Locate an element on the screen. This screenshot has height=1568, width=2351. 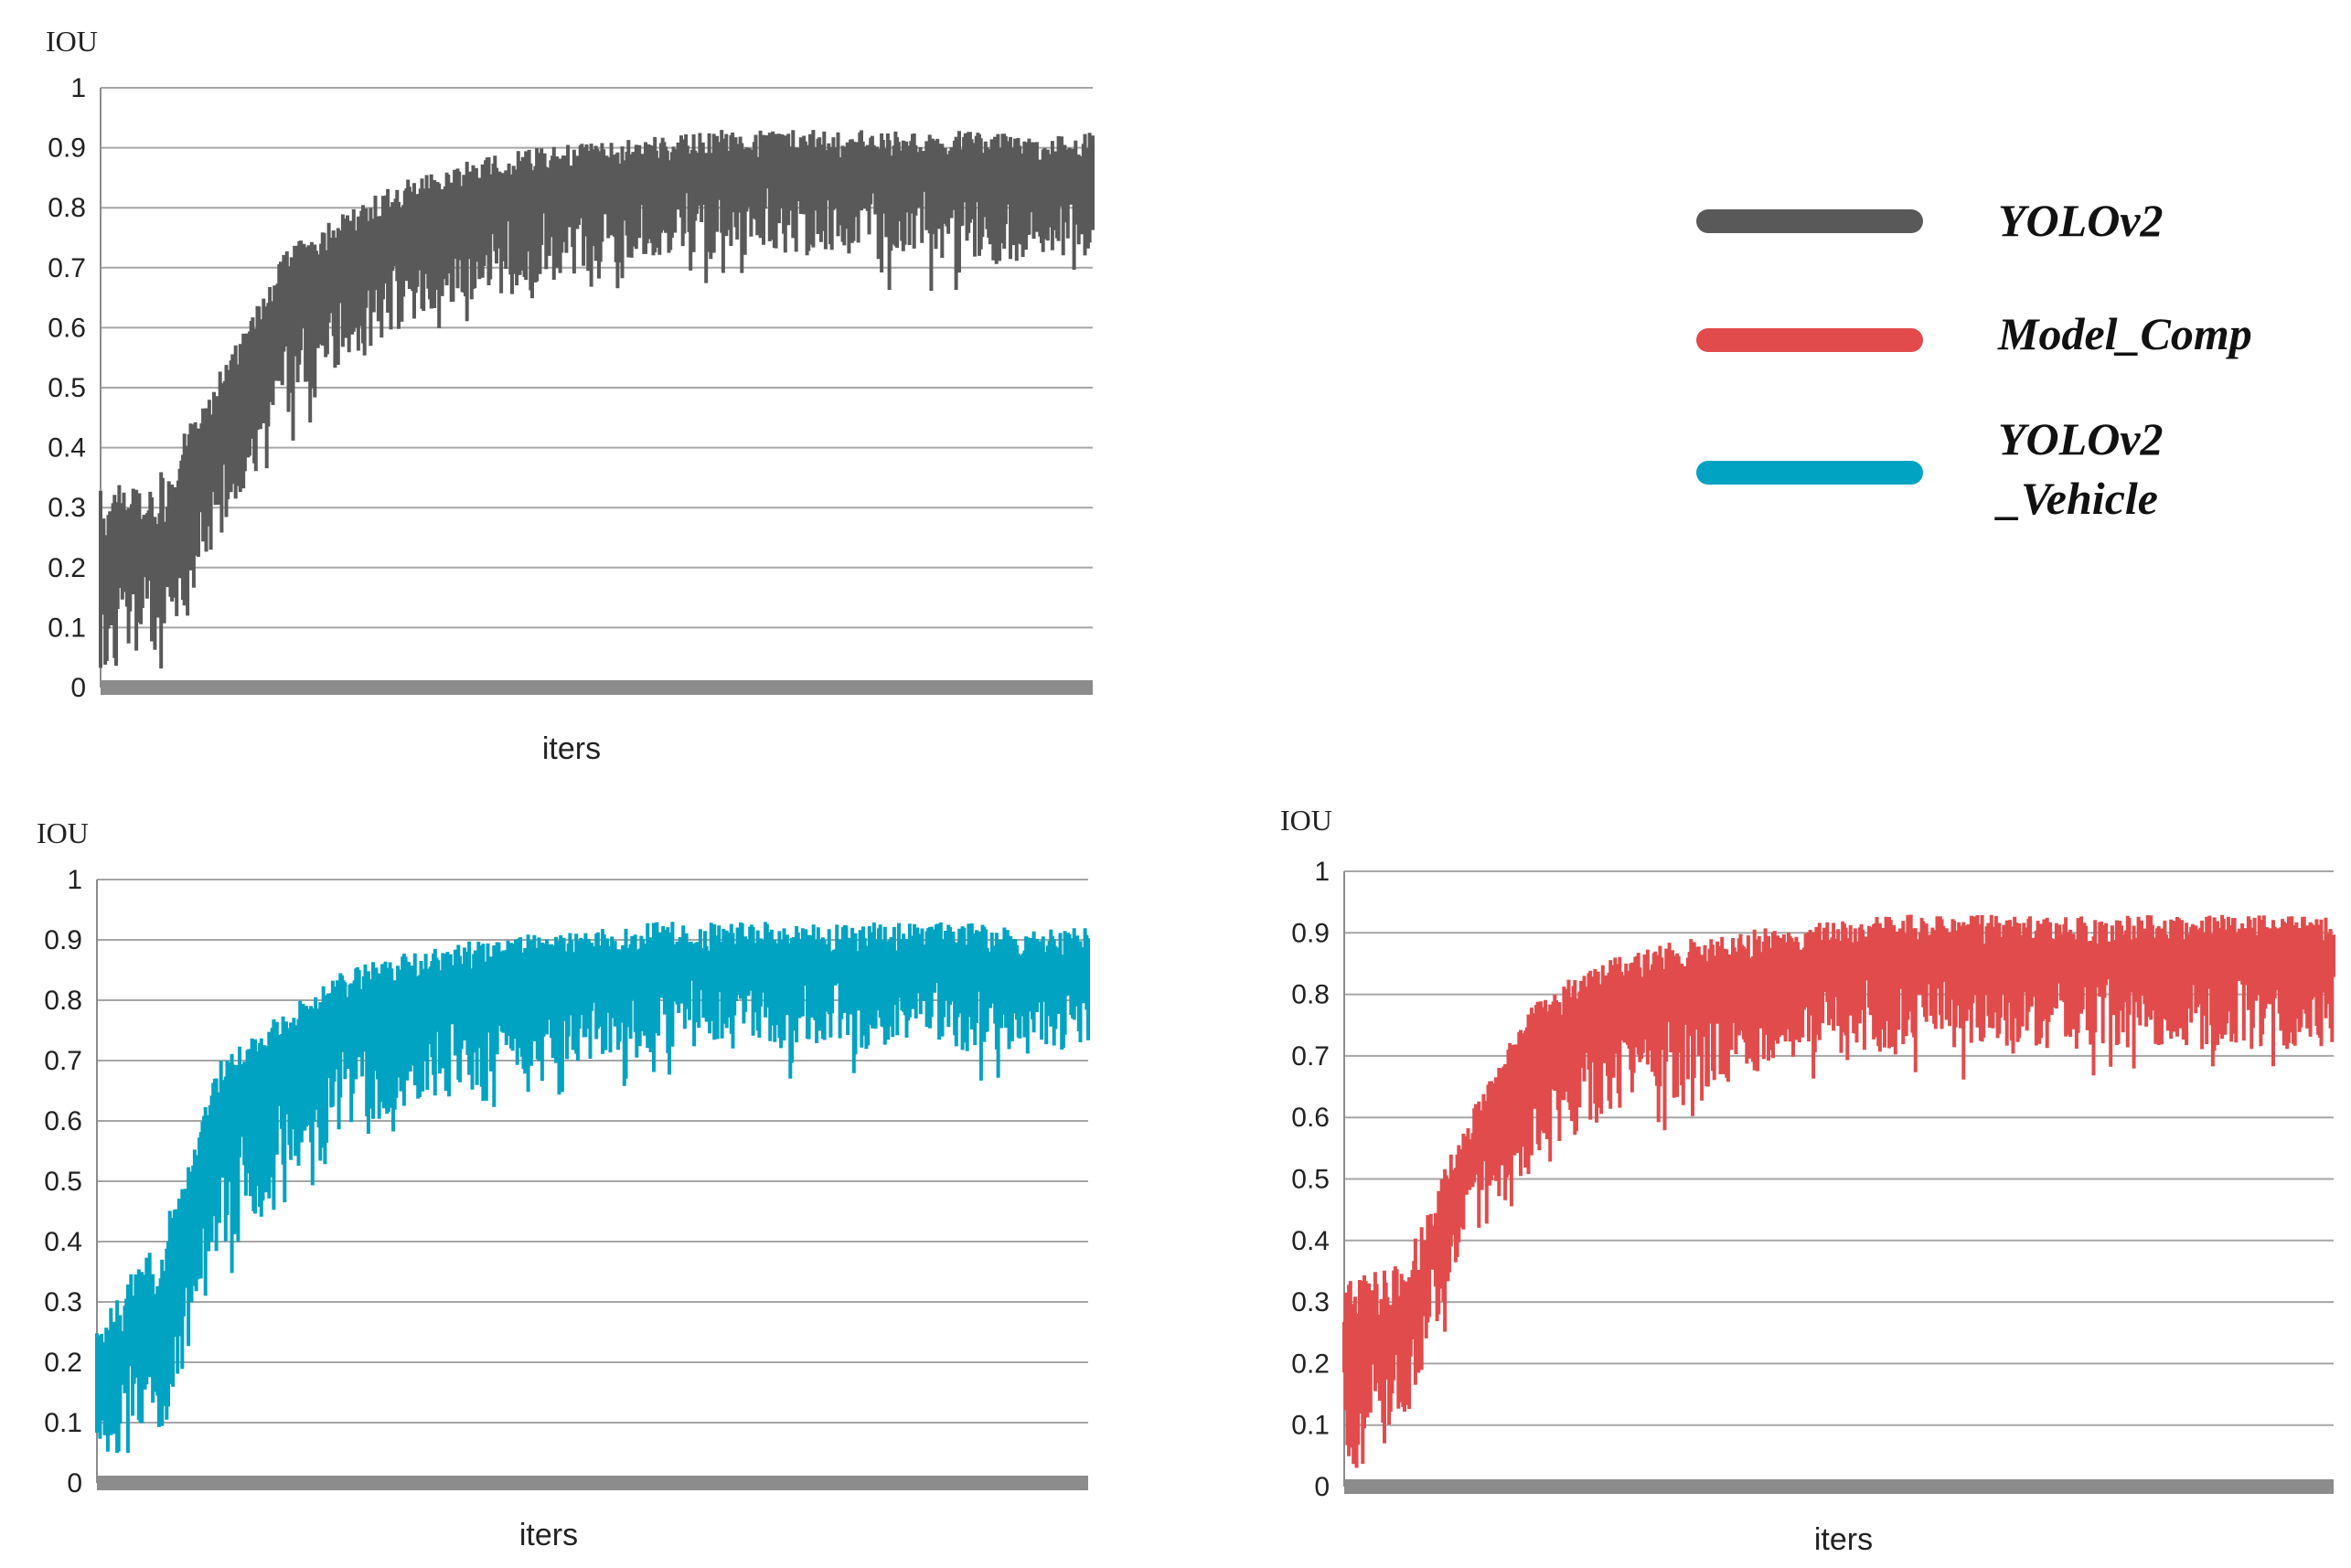
legend-label: _Vehicle is located at coordinates (2076, 498).